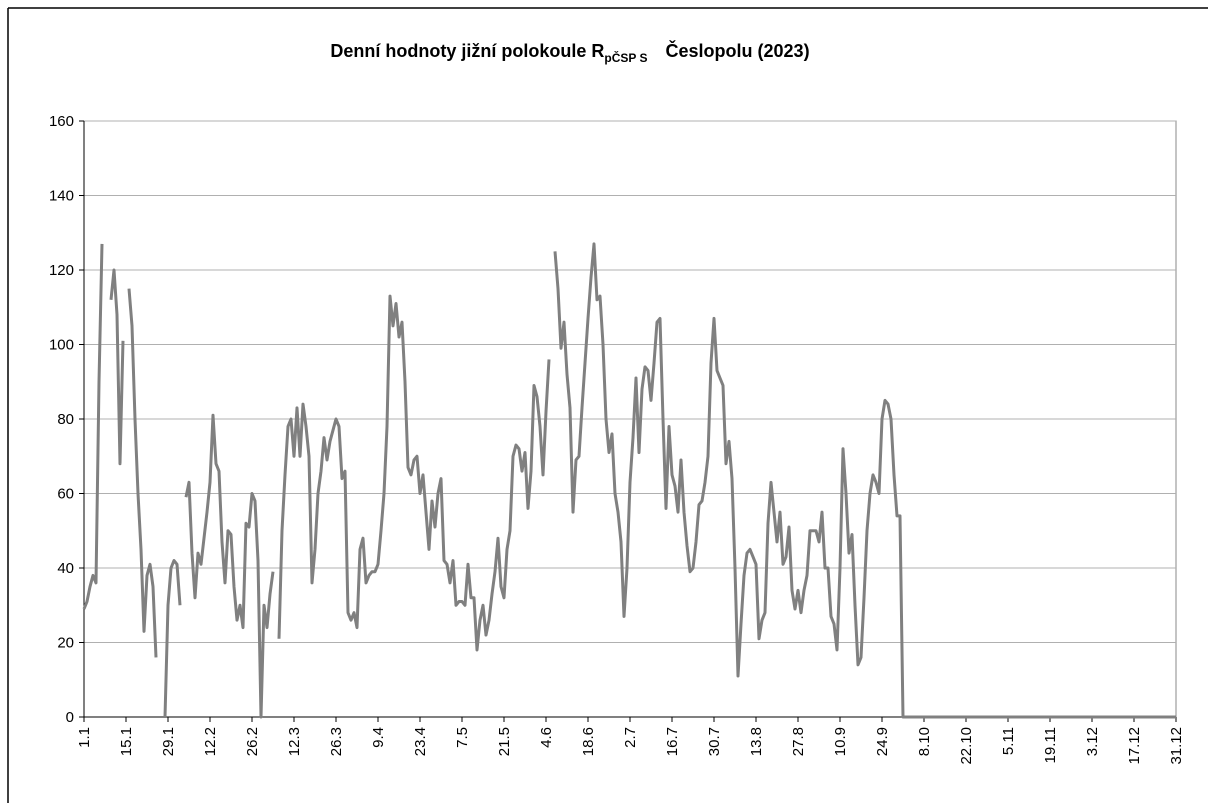 Image resolution: width=1208 pixels, height=803 pixels. I want to click on x-tick-label: 27.8, so click(798, 741).